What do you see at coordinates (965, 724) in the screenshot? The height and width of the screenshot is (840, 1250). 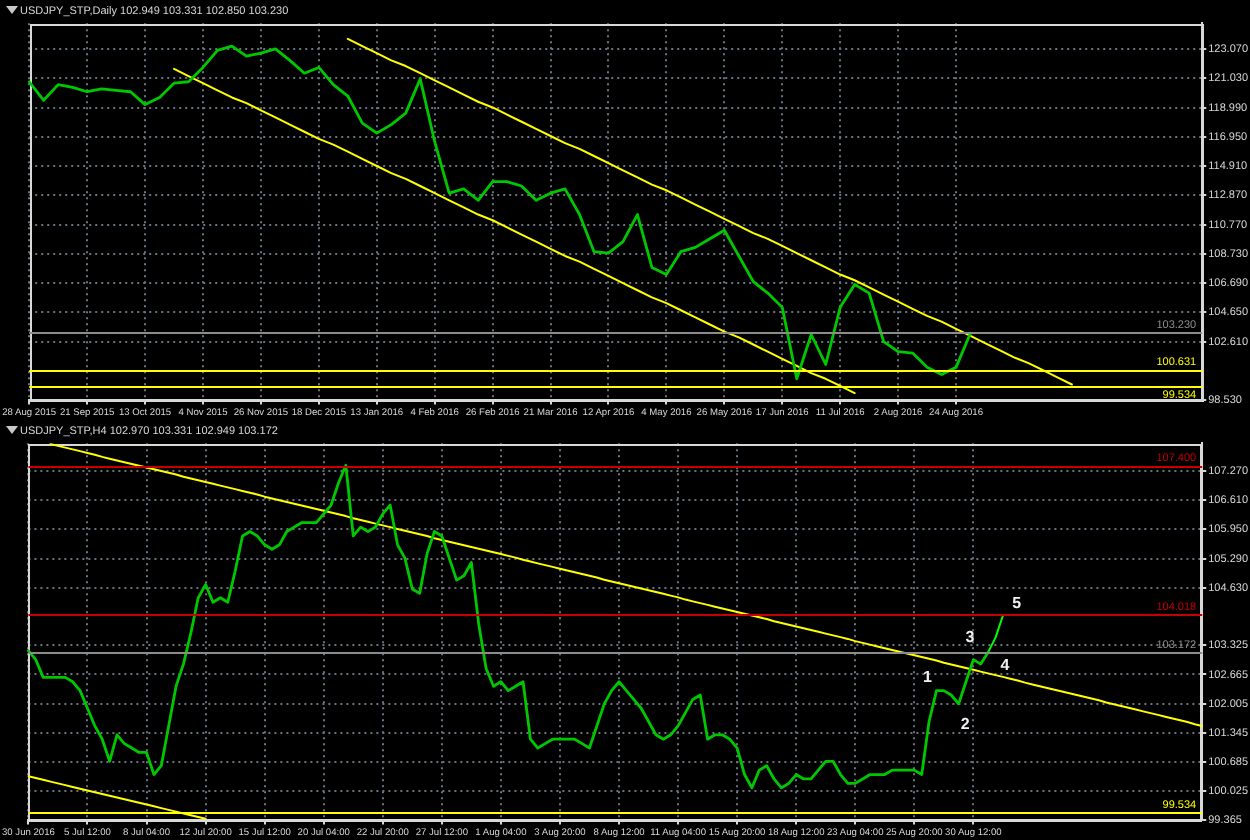 I see `annotation: 2` at bounding box center [965, 724].